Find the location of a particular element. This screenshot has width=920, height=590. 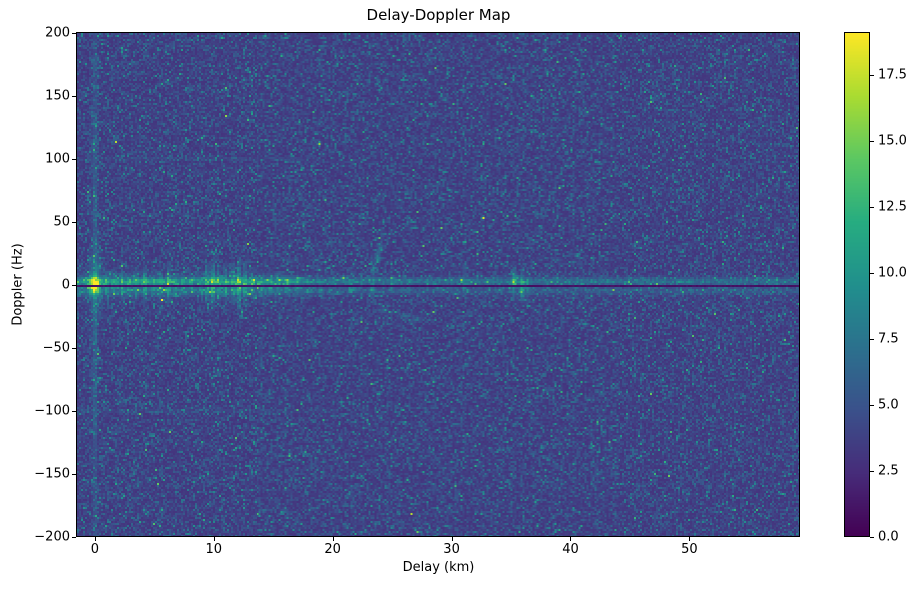

y-tick-label: −100 is located at coordinates (52, 411).